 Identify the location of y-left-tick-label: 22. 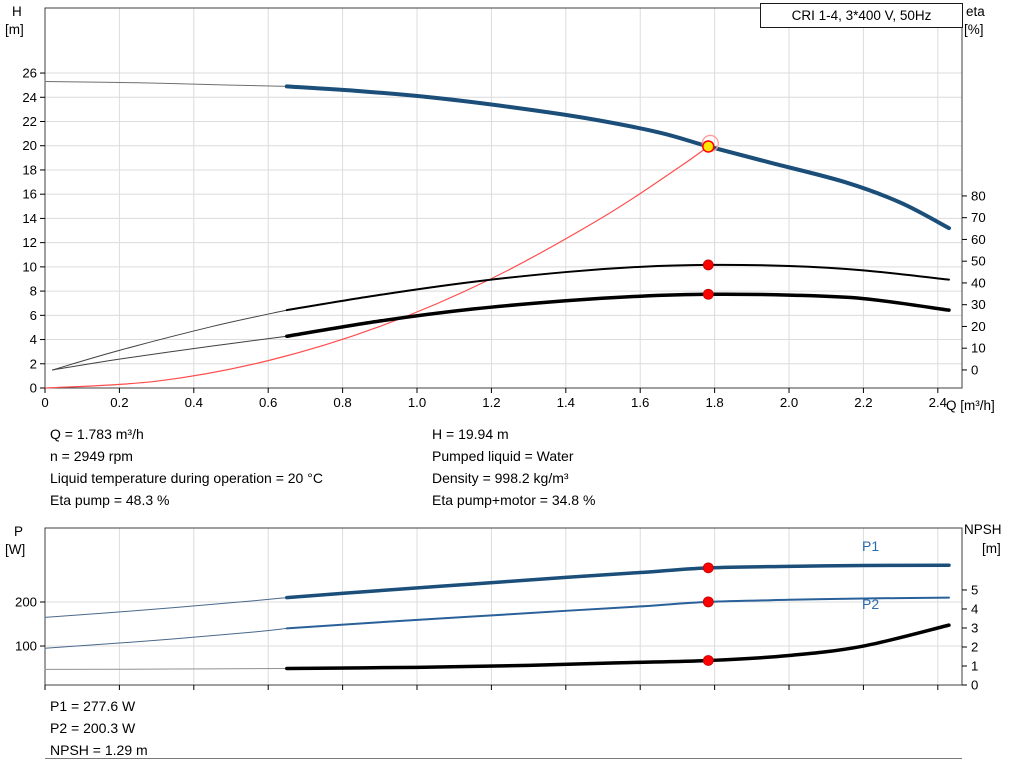
(29, 121).